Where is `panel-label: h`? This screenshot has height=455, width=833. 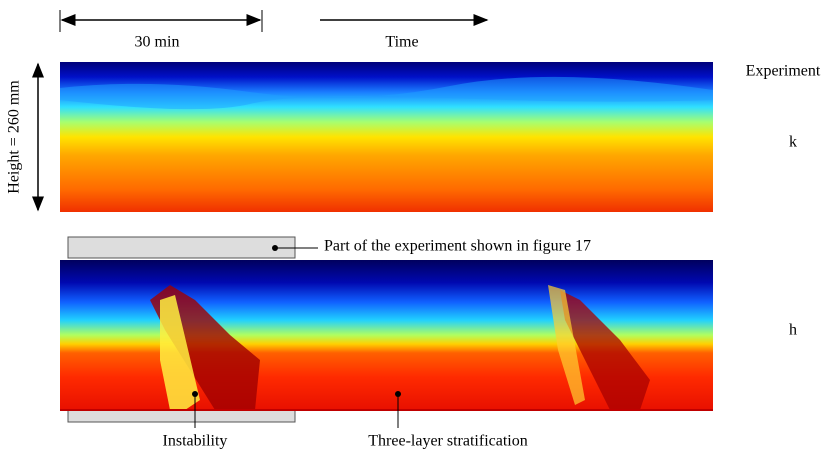
panel-label: h is located at coordinates (793, 330).